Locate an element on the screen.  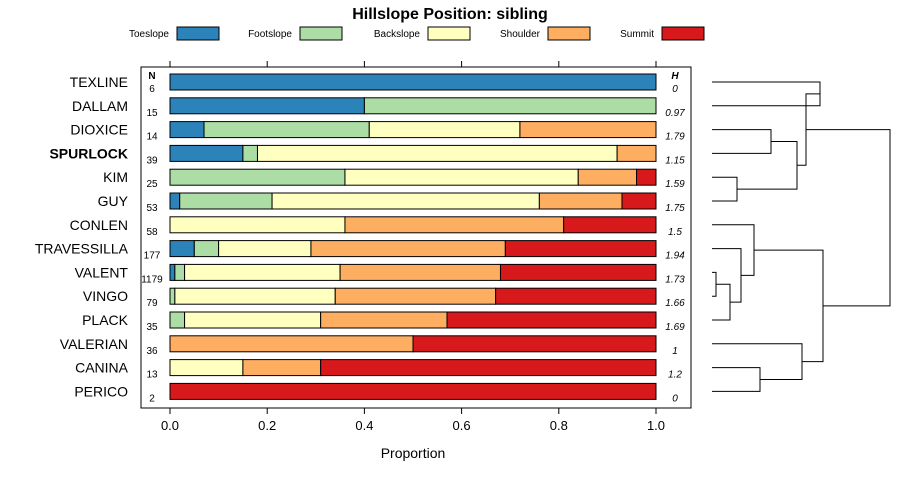
row-label-conlen: CONLEN is located at coordinates (99, 225).